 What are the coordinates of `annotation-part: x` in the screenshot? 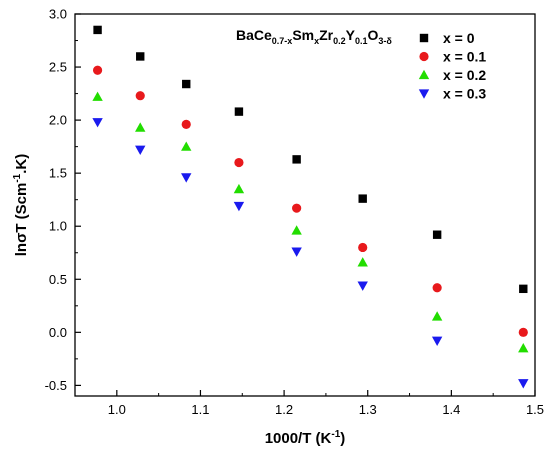 It's located at (316, 41).